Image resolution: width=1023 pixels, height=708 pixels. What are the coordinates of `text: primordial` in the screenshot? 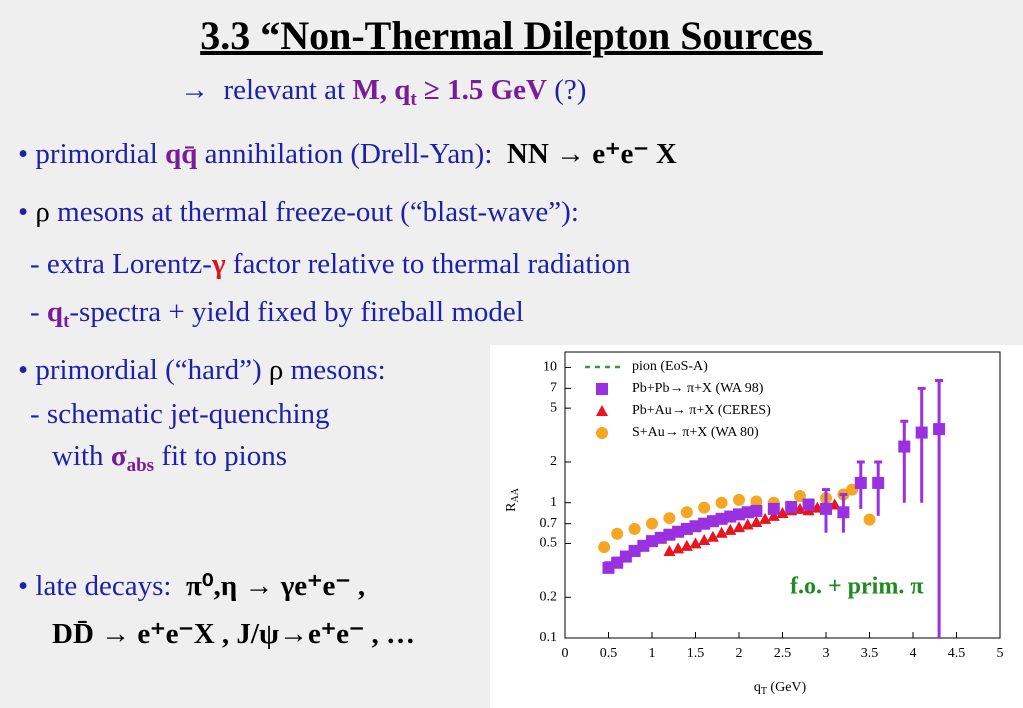 It's located at (100, 154).